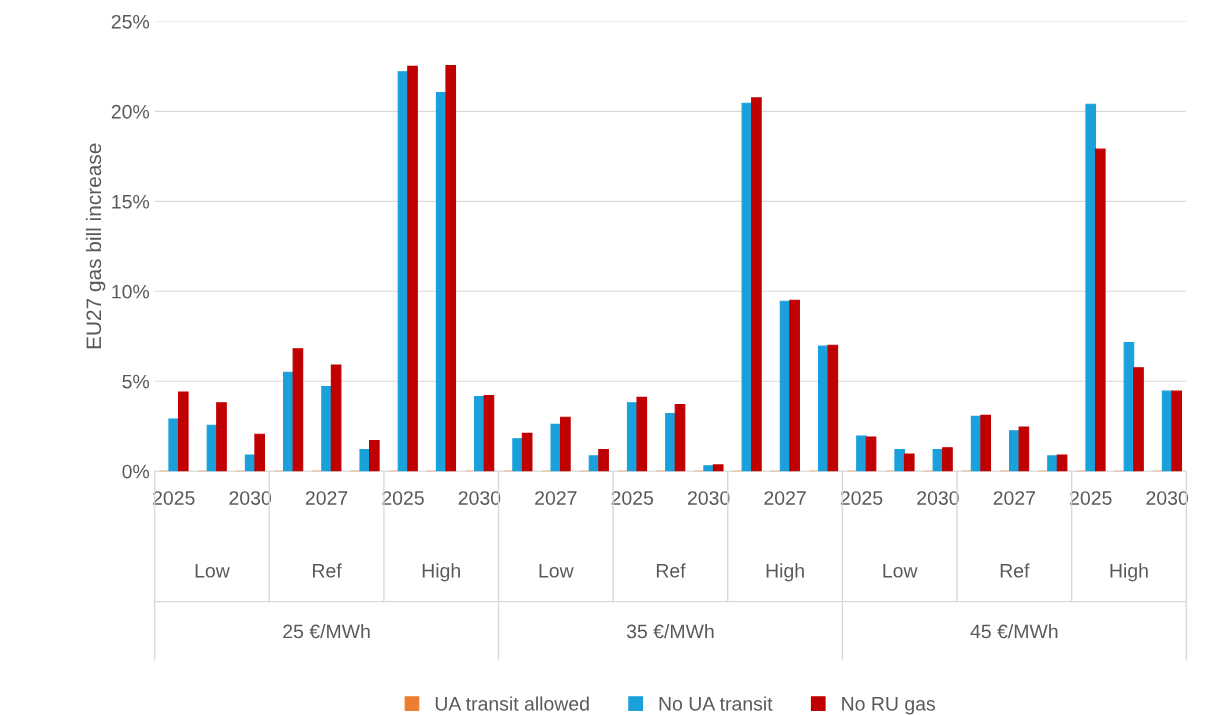  What do you see at coordinates (326, 631) in the screenshot?
I see `text: 25 €/MWh` at bounding box center [326, 631].